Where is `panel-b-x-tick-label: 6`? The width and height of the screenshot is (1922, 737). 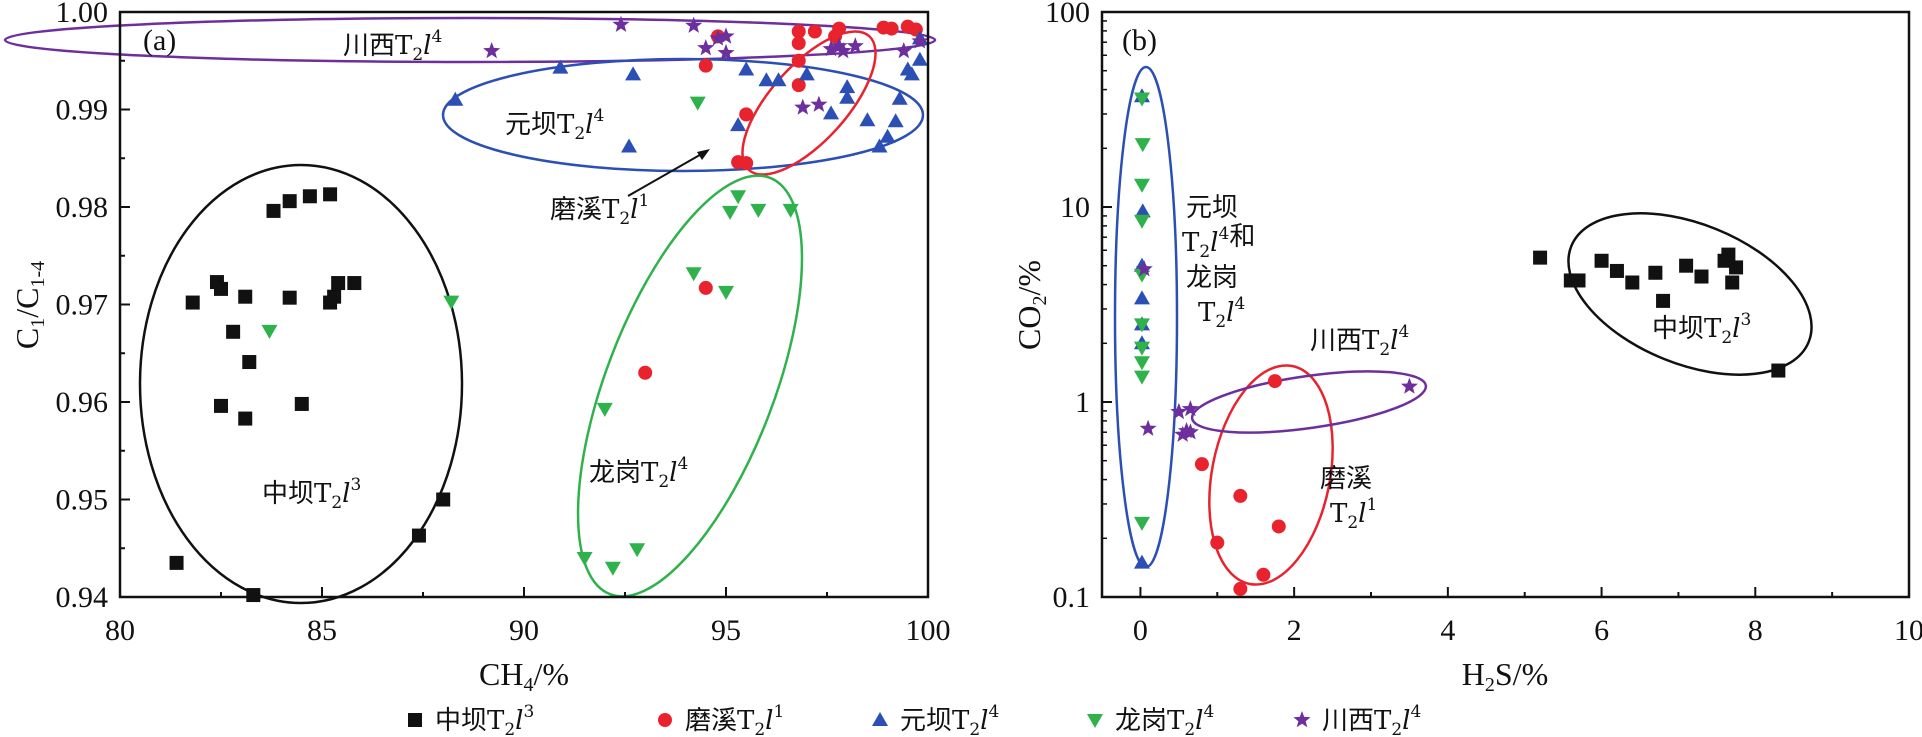 panel-b-x-tick-label: 6 is located at coordinates (1601, 630).